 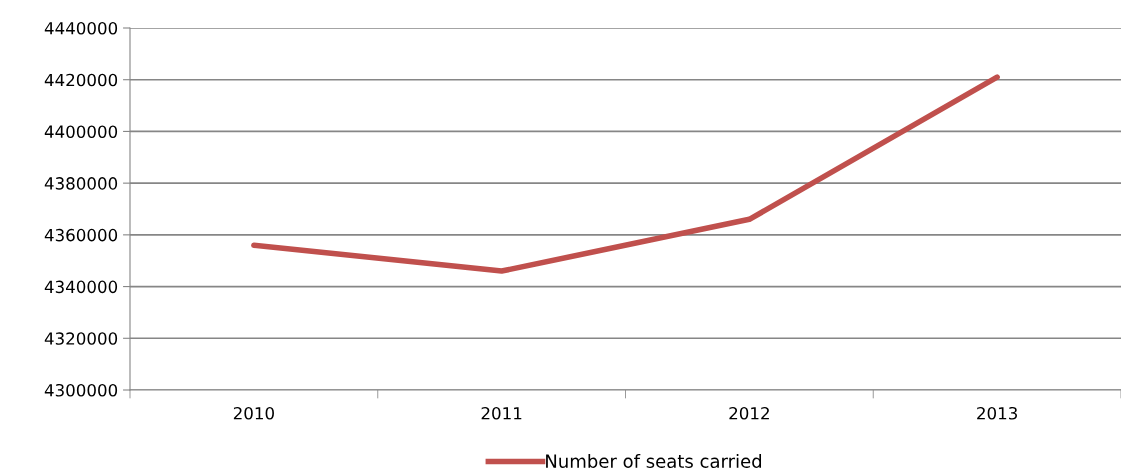 I want to click on x-tick-label: 2012, so click(x=749, y=413).